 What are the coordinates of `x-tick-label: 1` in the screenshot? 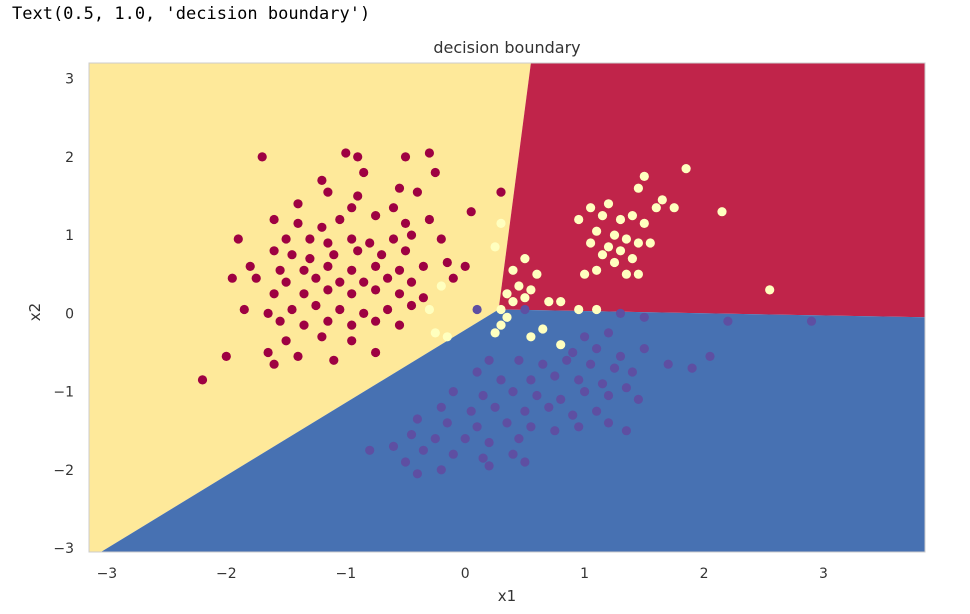 It's located at (584, 574).